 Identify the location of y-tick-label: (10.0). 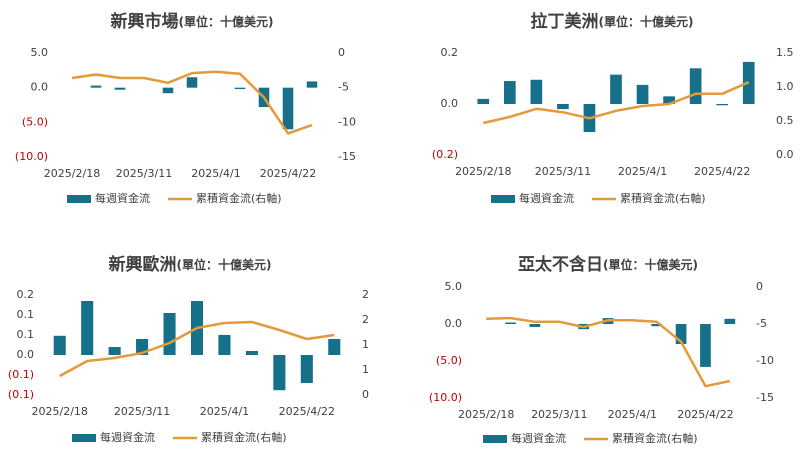
(31, 156).